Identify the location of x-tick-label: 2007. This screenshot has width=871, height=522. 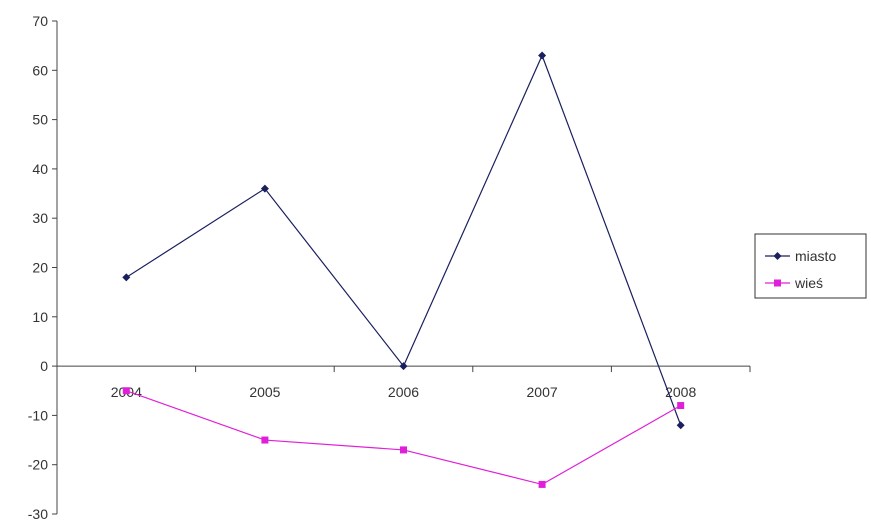
(542, 392).